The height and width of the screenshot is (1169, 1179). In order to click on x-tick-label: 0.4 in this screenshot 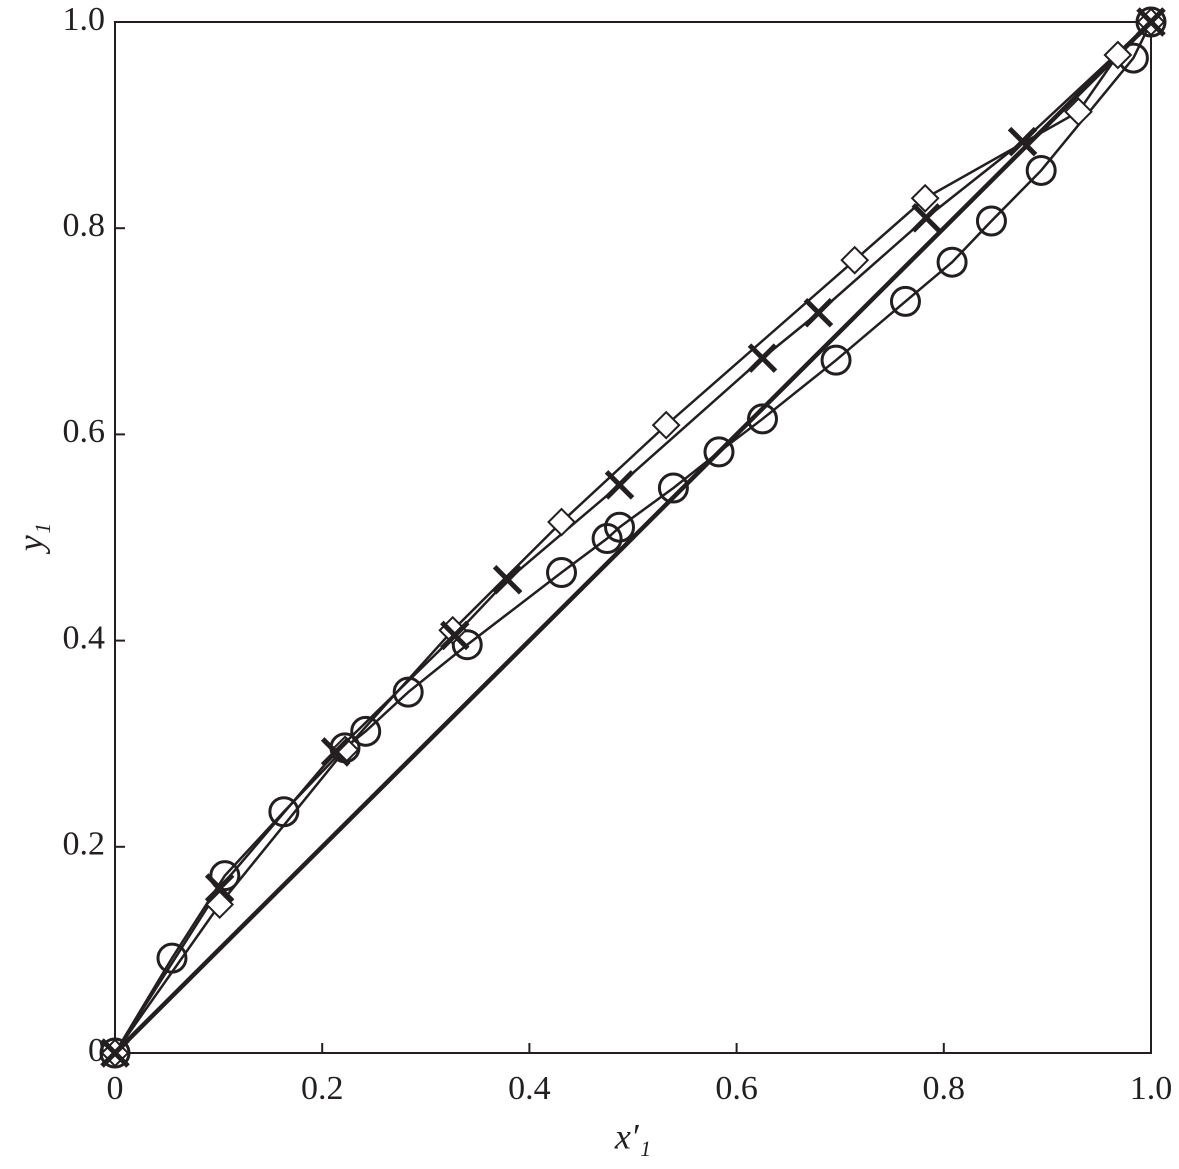, I will do `click(529, 1088)`.